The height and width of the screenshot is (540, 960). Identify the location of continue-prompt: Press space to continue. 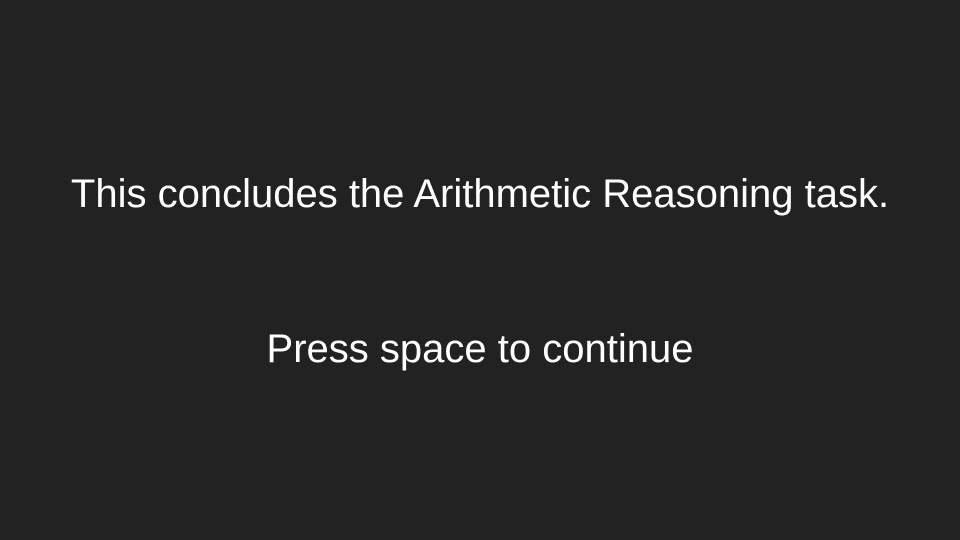
(480, 349).